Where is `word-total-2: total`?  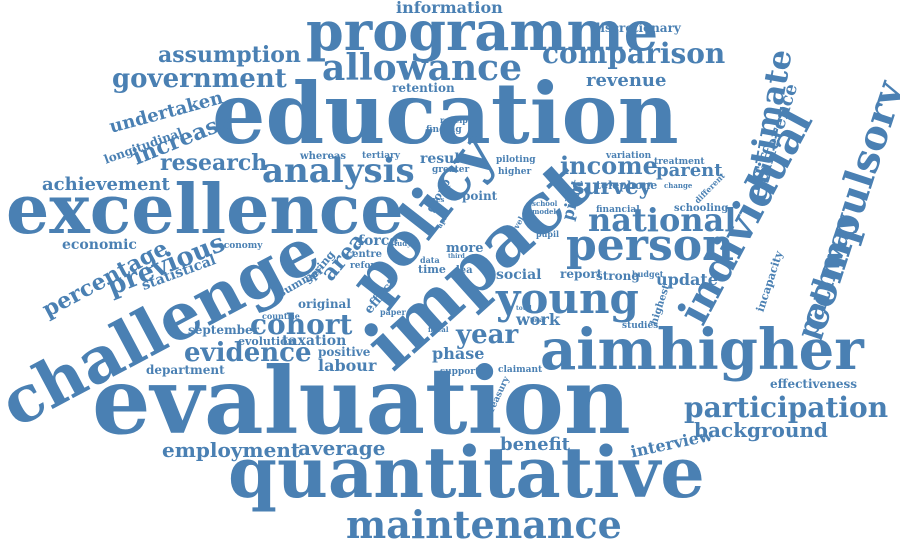
word-total-2: total is located at coordinates (538, 320).